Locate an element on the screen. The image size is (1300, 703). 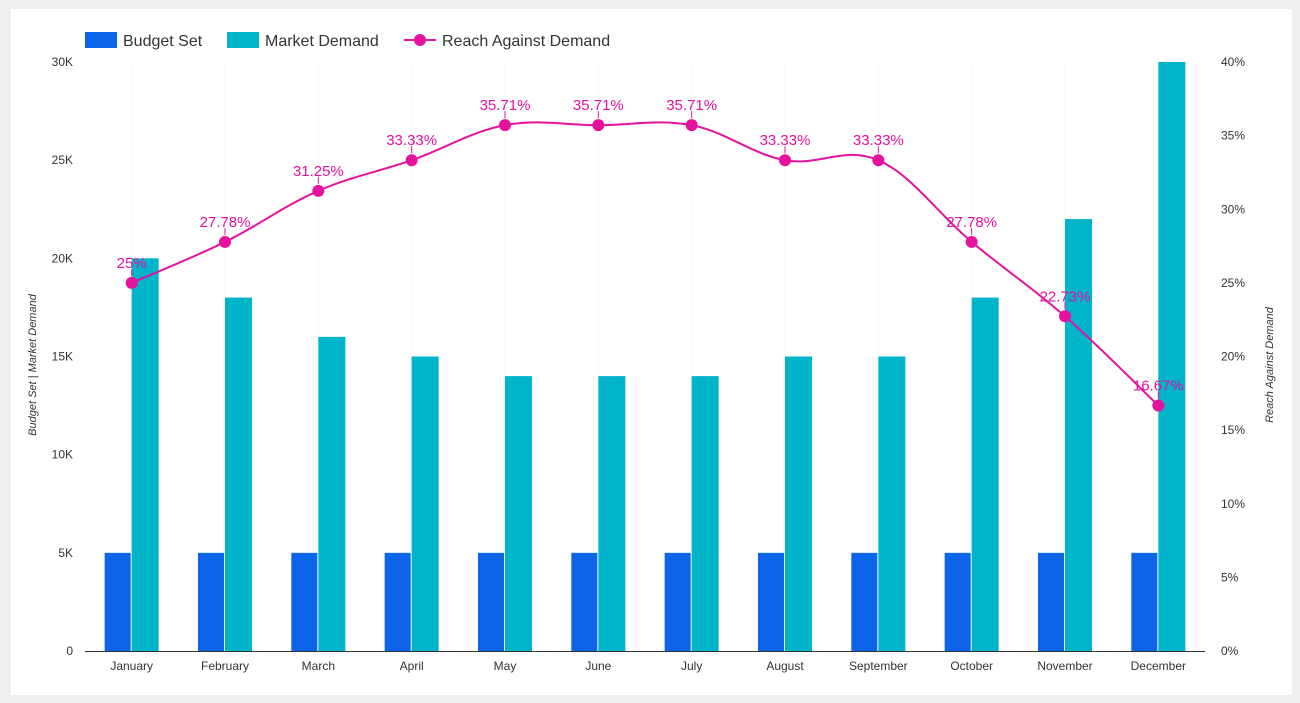
data-label-reach-june: 35.71% is located at coordinates (598, 105).